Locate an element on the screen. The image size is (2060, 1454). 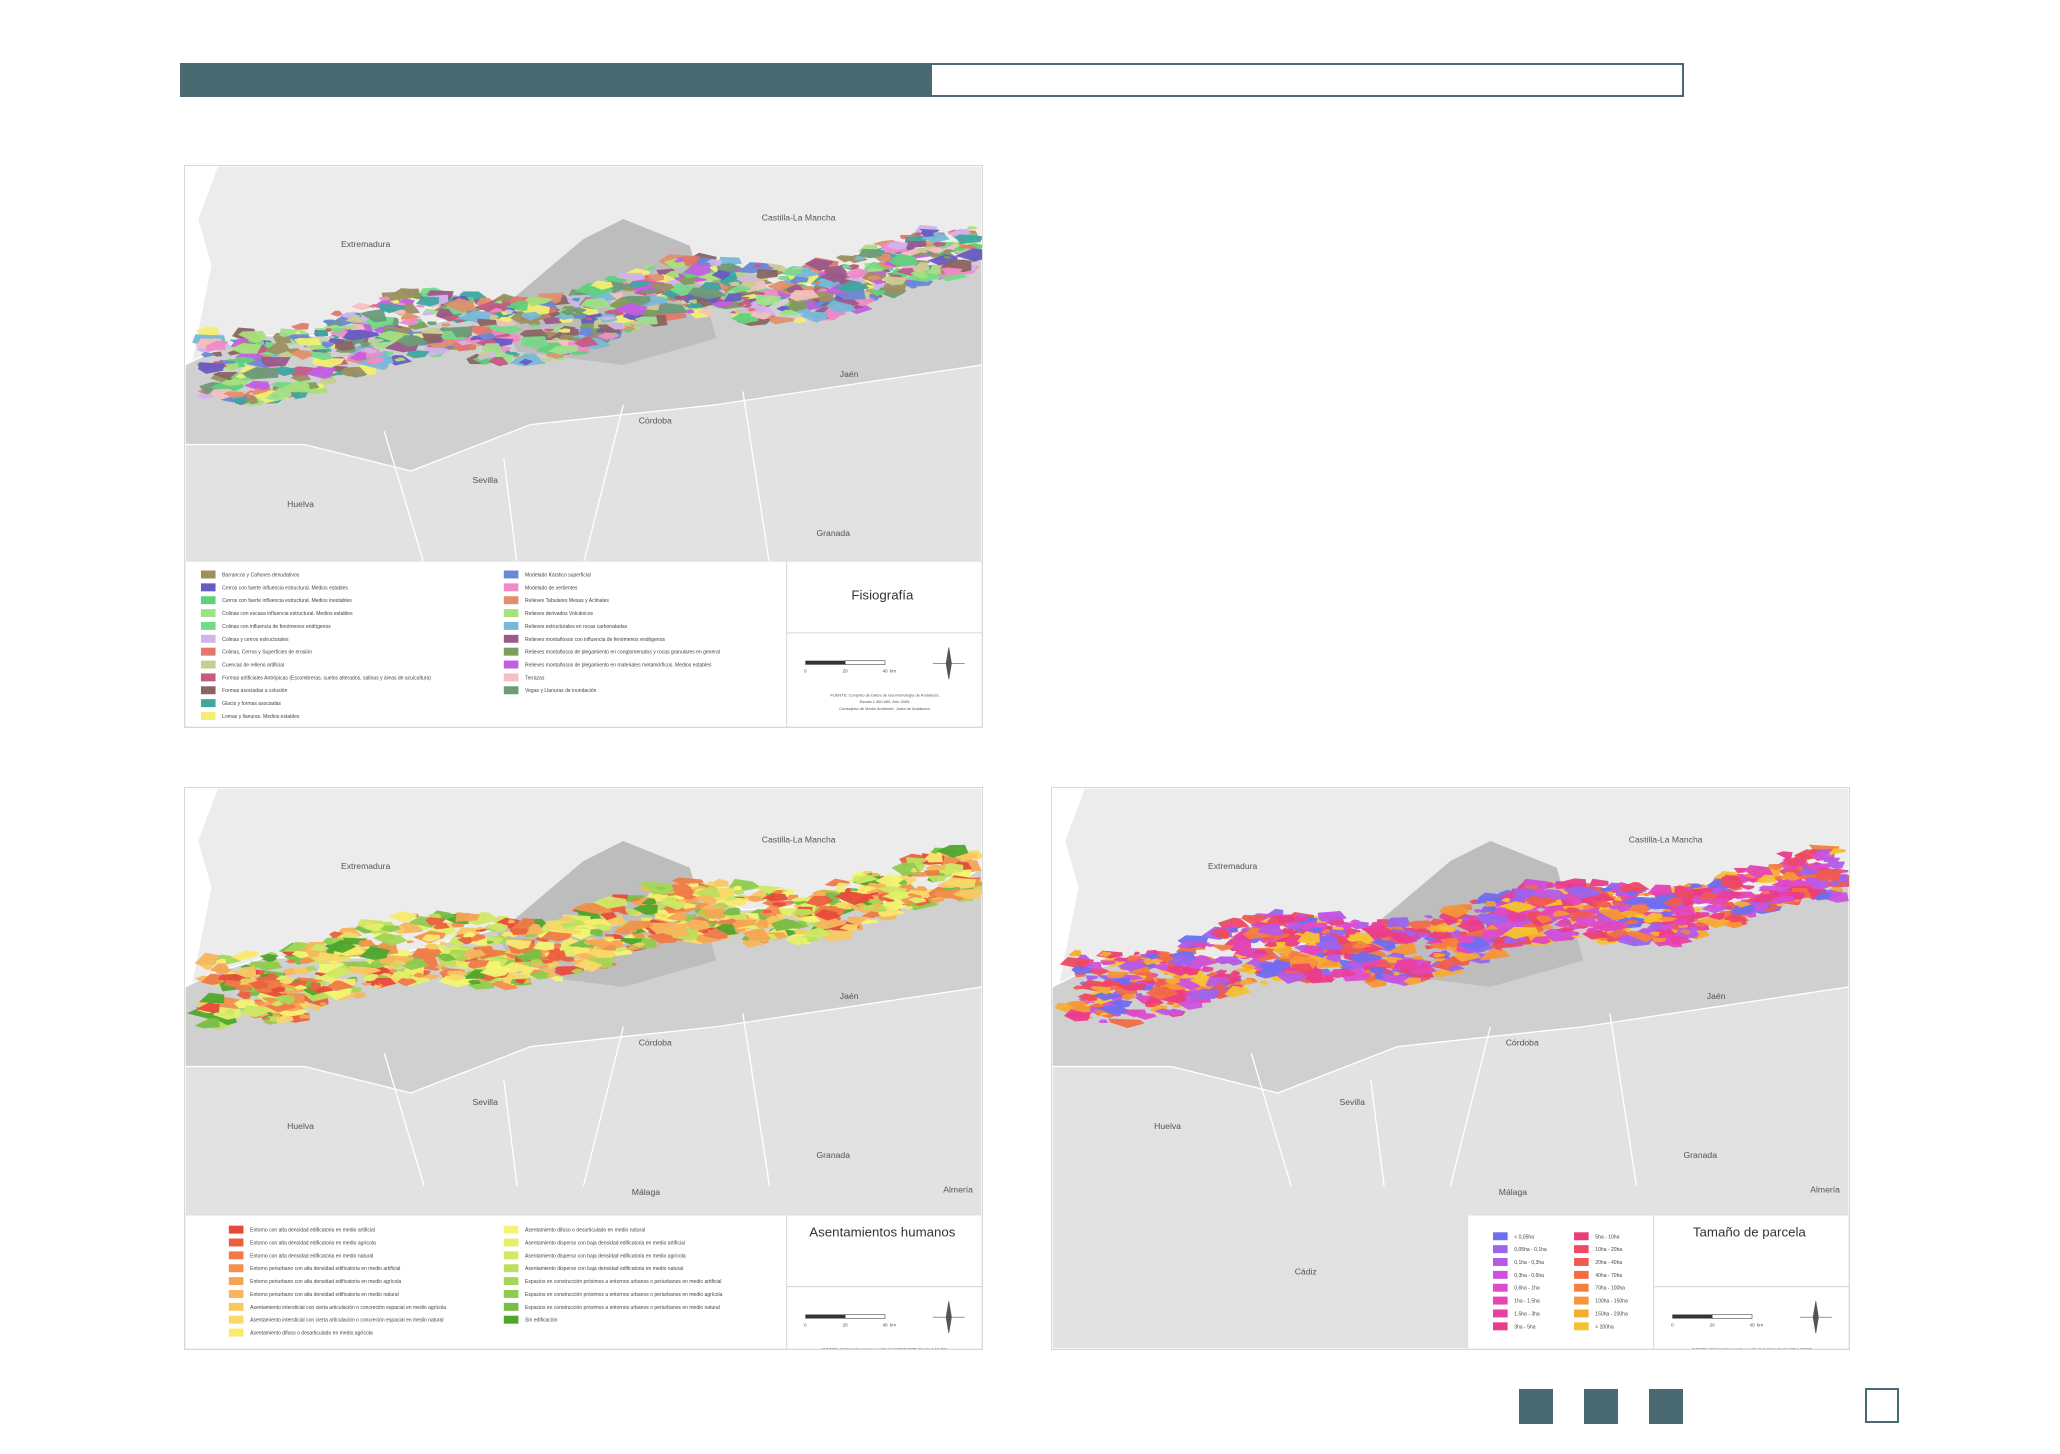
place-label: Granada is located at coordinates (1700, 1155).